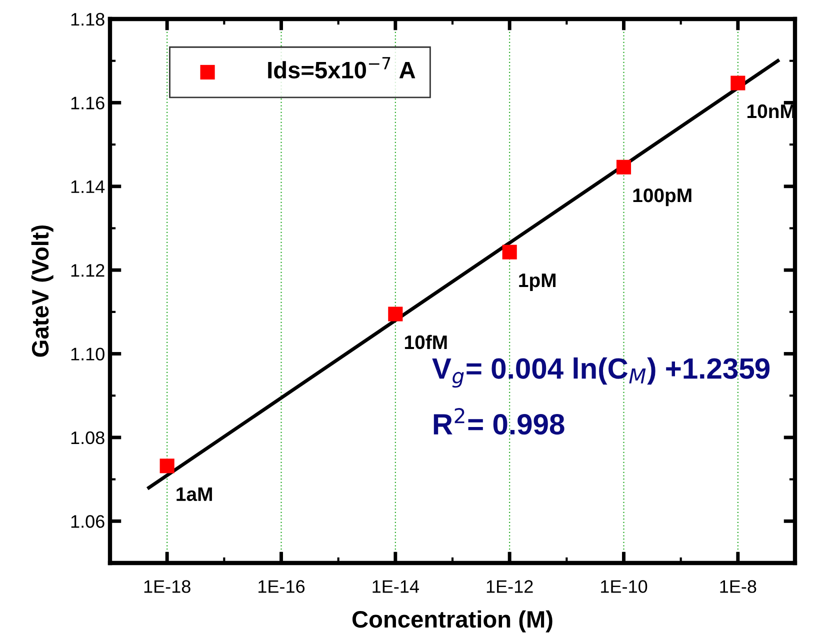 This screenshot has height=641, width=826. What do you see at coordinates (194, 494) in the screenshot?
I see `annotation: 1aM` at bounding box center [194, 494].